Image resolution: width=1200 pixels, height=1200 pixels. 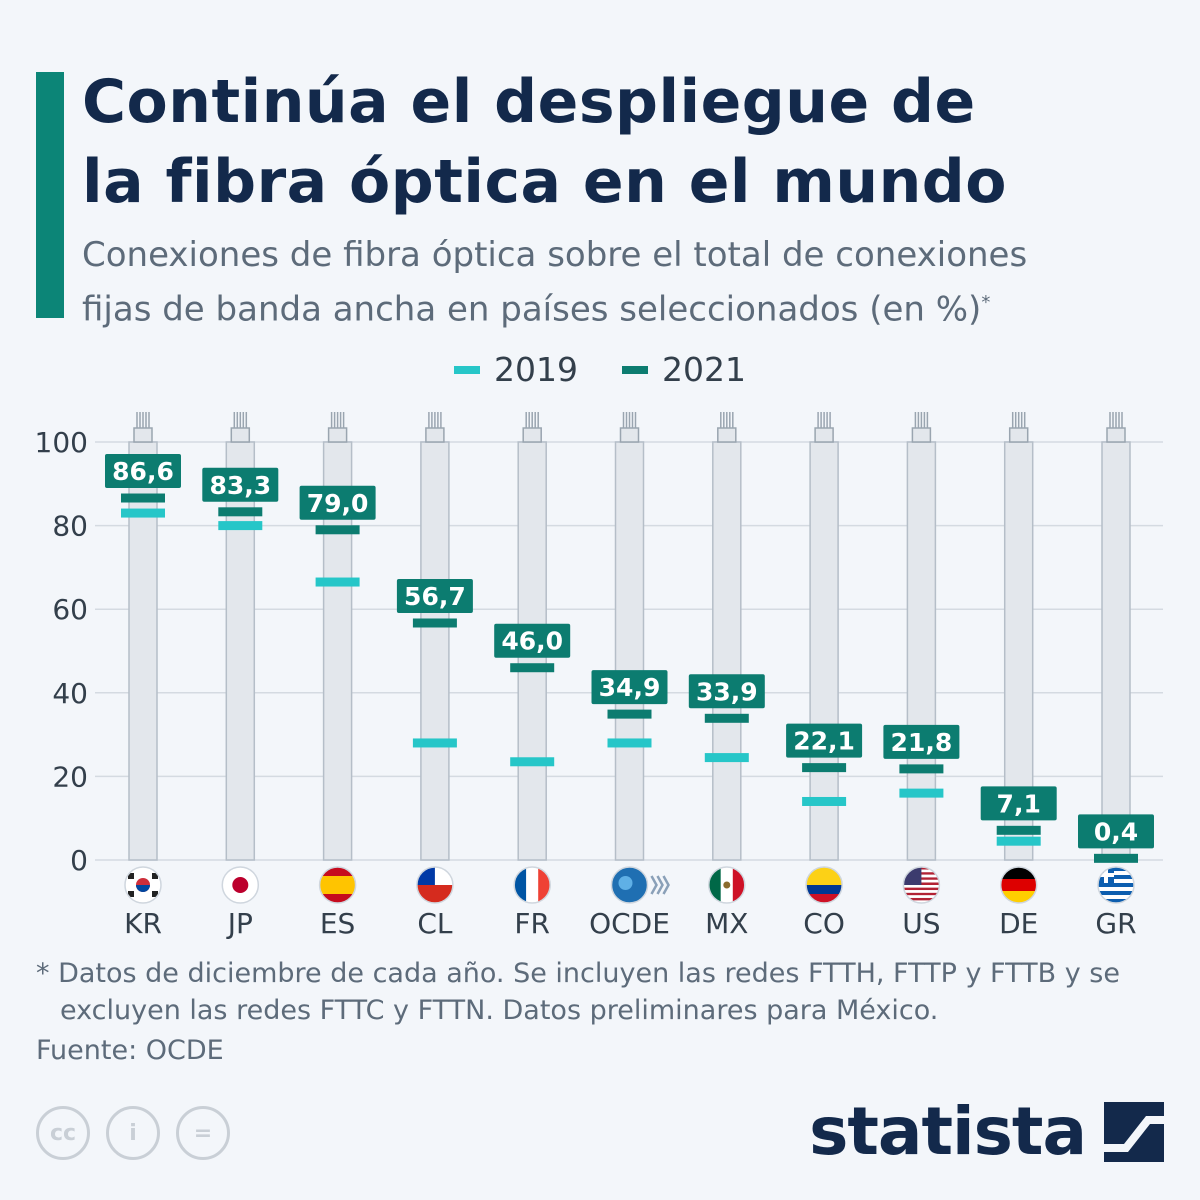 What do you see at coordinates (435, 885) in the screenshot?
I see `chile-flag` at bounding box center [435, 885].